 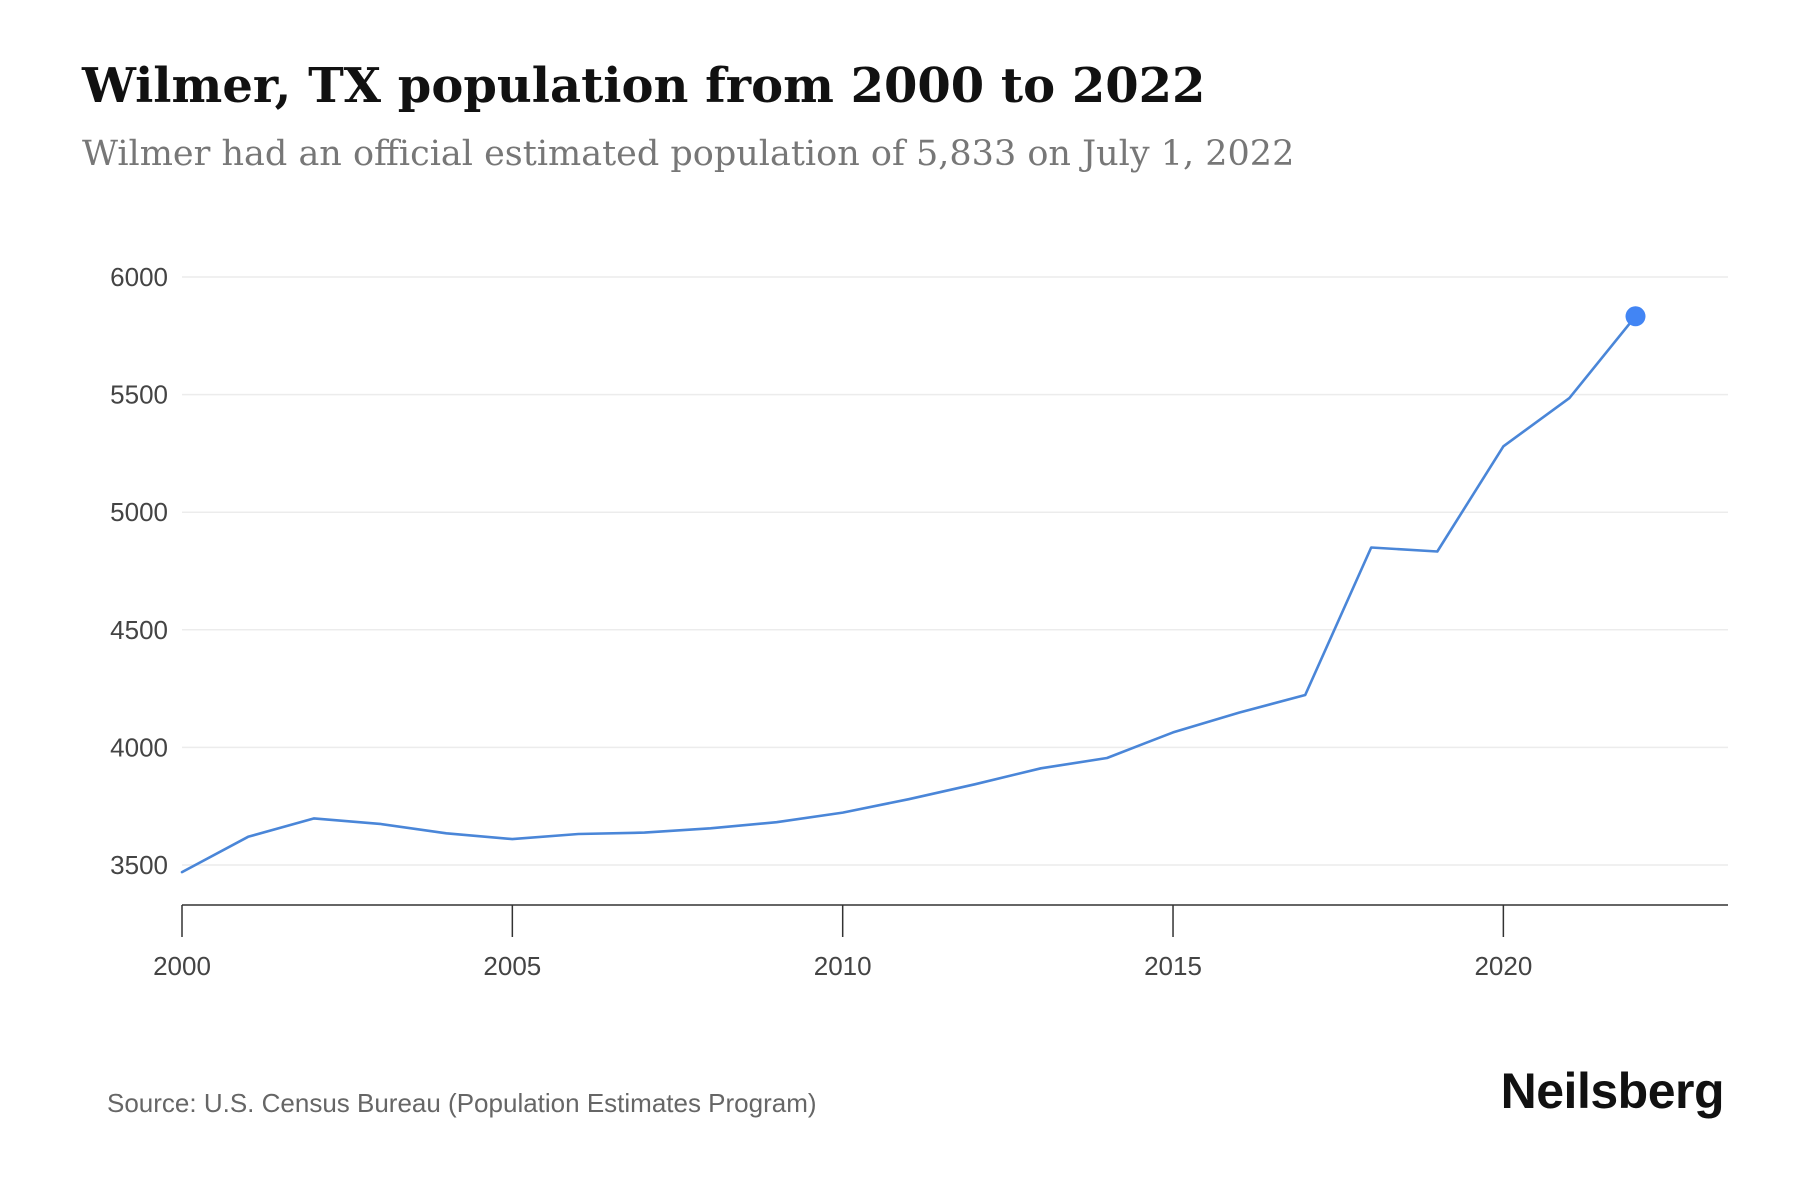 What do you see at coordinates (139, 865) in the screenshot?
I see `y-tick-label: 3500` at bounding box center [139, 865].